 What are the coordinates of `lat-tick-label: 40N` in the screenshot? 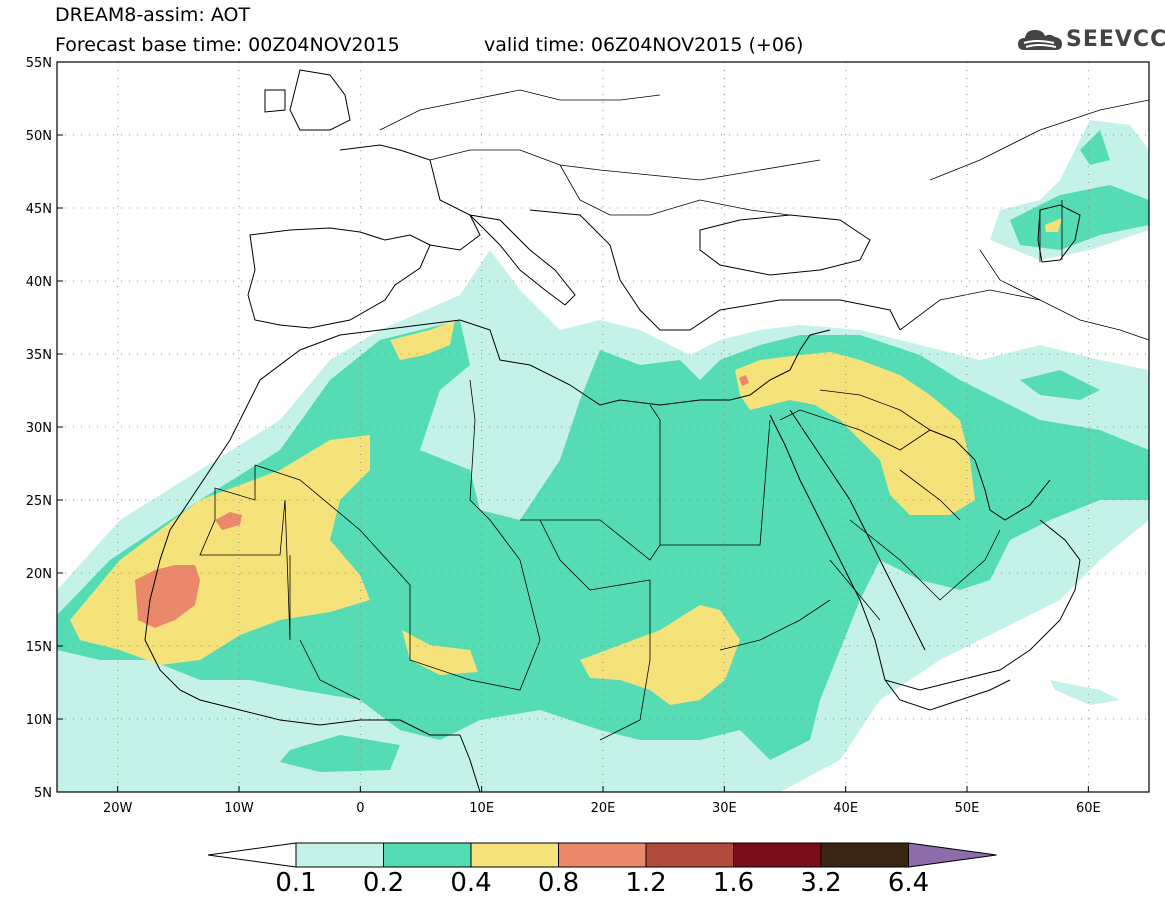 It's located at (39, 282).